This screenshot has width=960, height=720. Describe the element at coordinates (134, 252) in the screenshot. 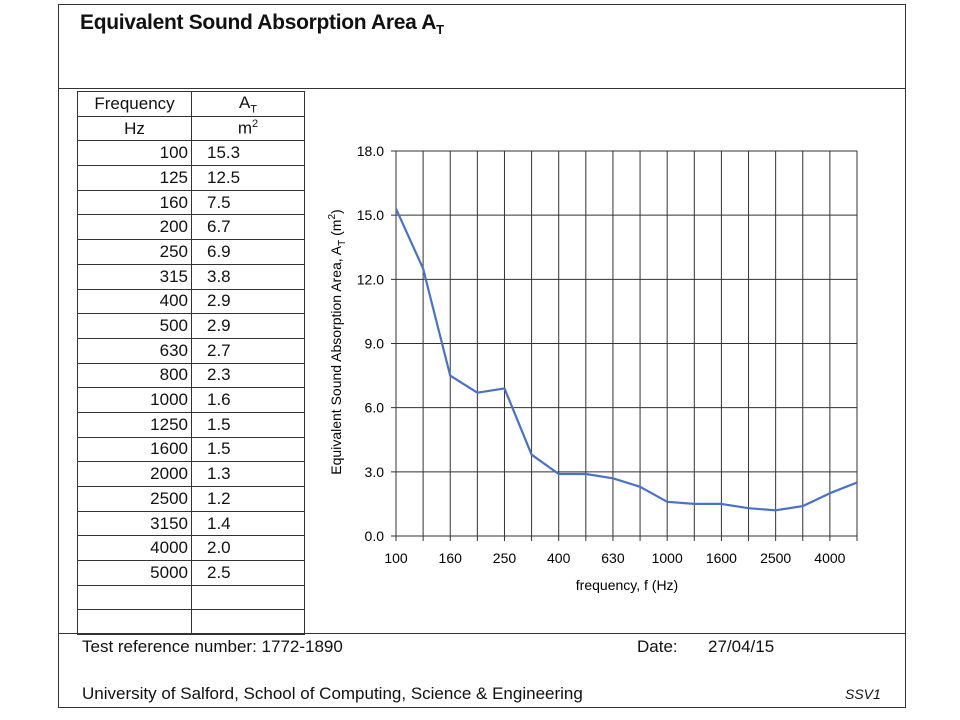

I see `frequency-cell: 250` at that location.